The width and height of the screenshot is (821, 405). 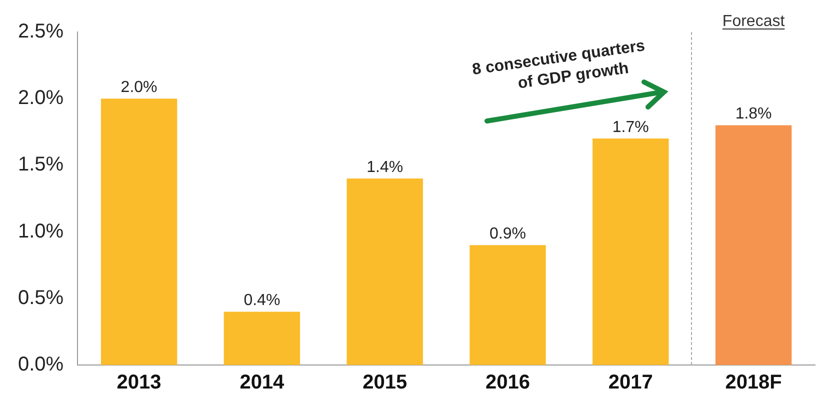 I want to click on y-tick-label: 2.0%, so click(x=41, y=98).